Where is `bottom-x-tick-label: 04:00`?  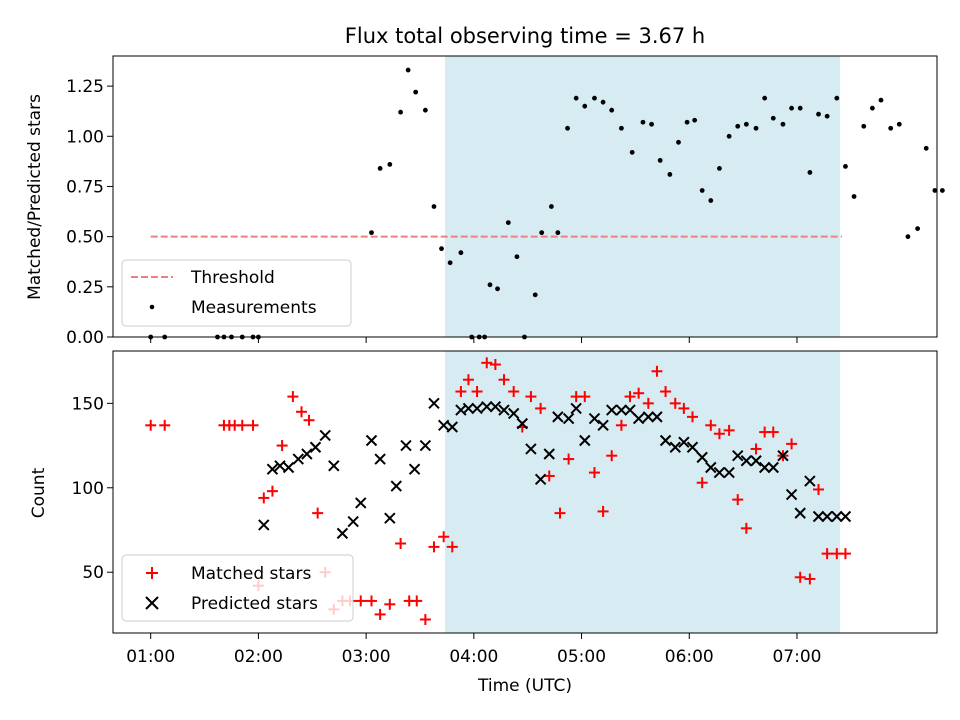
bottom-x-tick-label: 04:00 is located at coordinates (473, 657).